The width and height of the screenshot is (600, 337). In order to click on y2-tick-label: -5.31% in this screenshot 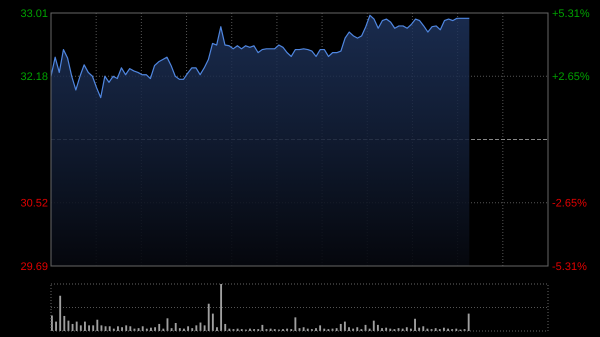, I will do `click(570, 266)`.